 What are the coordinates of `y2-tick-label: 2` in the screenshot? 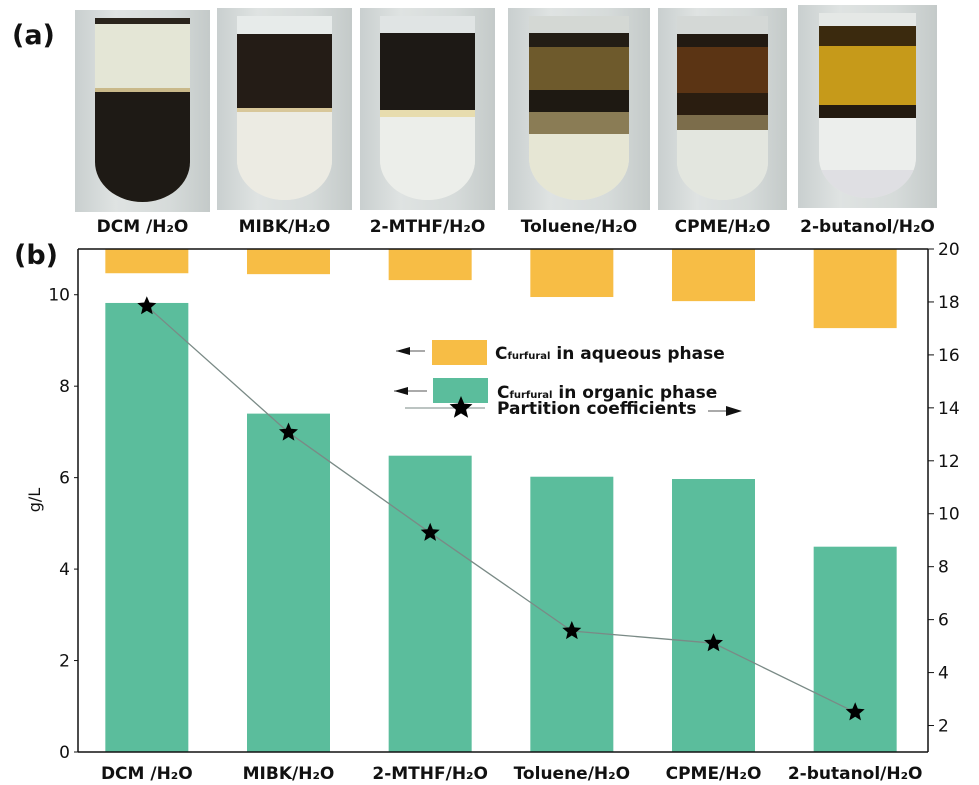 It's located at (943, 727).